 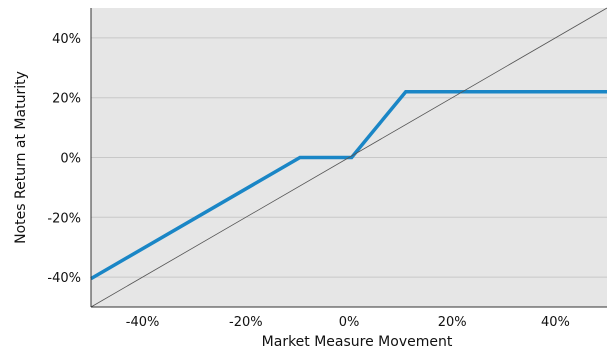 What do you see at coordinates (66, 99) in the screenshot?
I see `y-tick-label: 20%` at bounding box center [66, 99].